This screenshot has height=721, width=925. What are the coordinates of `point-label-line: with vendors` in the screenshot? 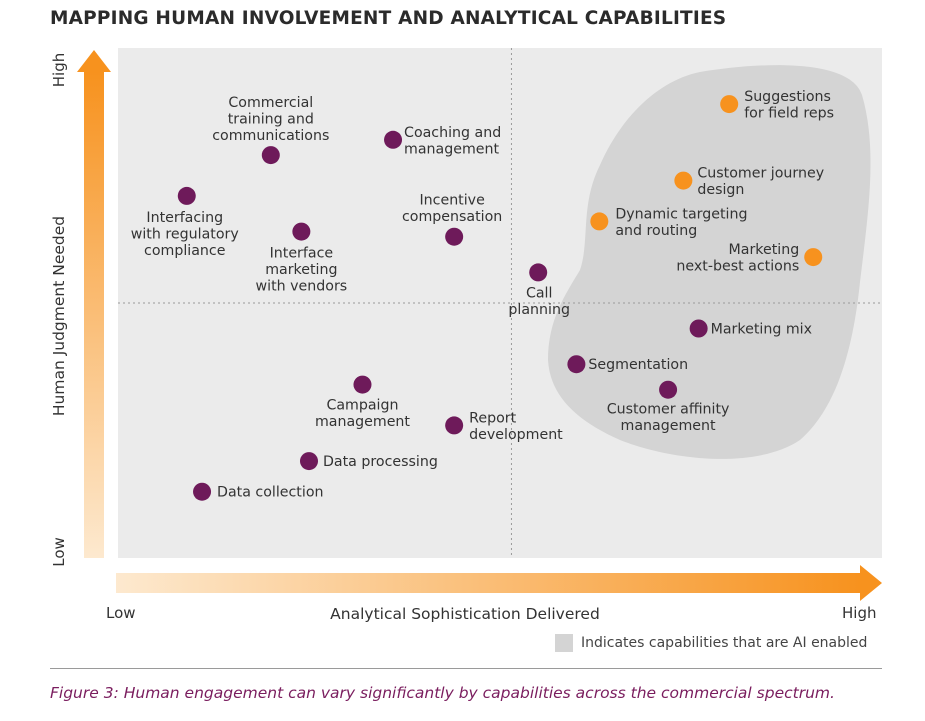 It's located at (302, 287).